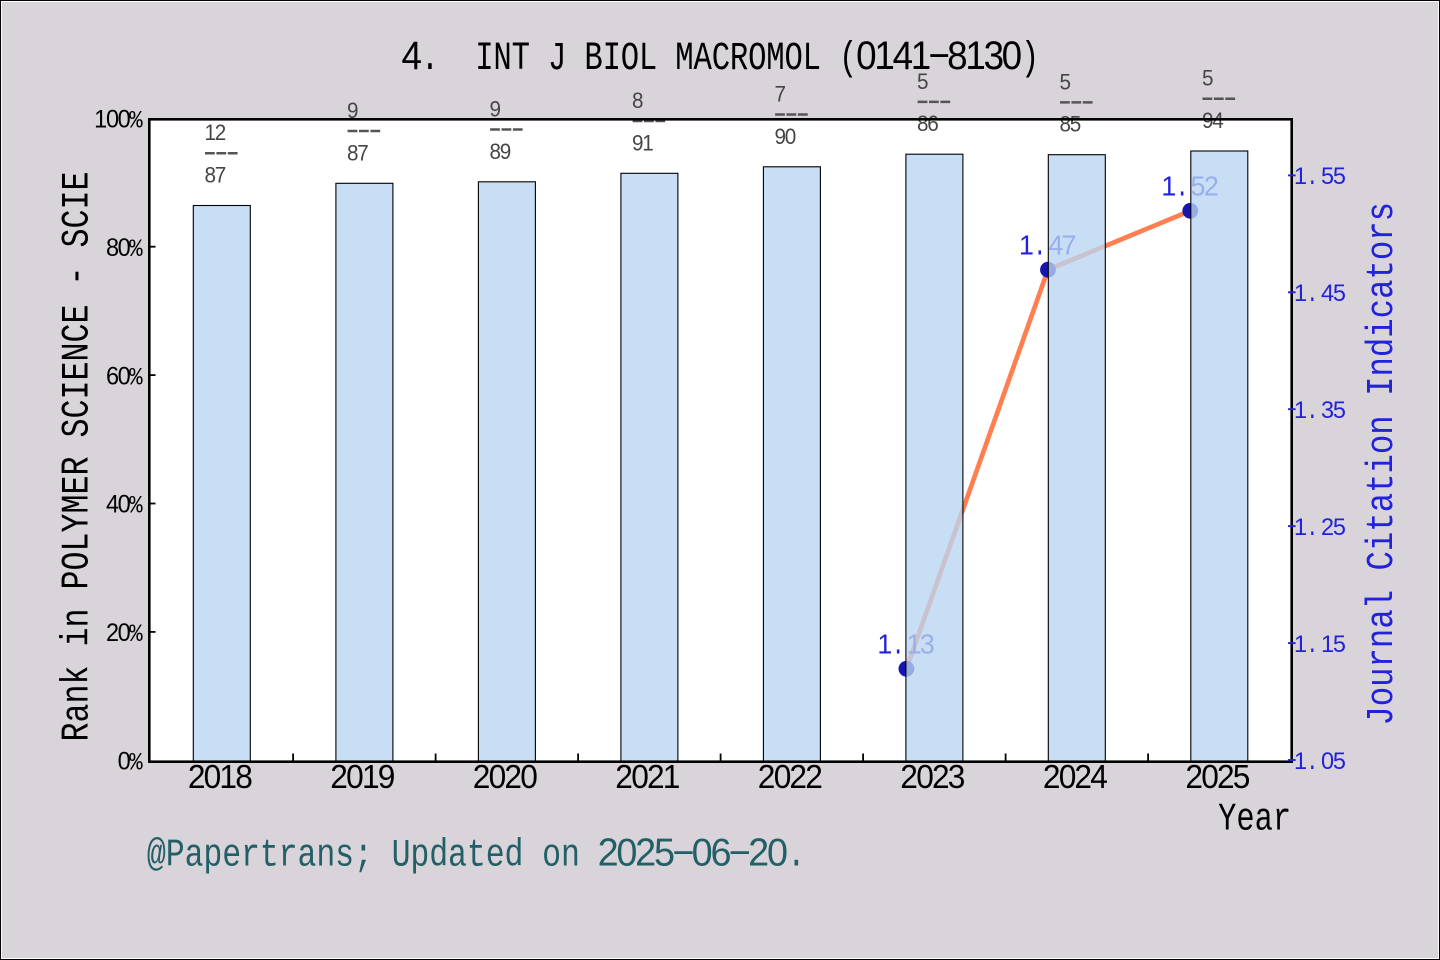  What do you see at coordinates (77, 457) in the screenshot?
I see `svg-text: Rank in POLYMER SCIENCE - SCIE` at bounding box center [77, 457].